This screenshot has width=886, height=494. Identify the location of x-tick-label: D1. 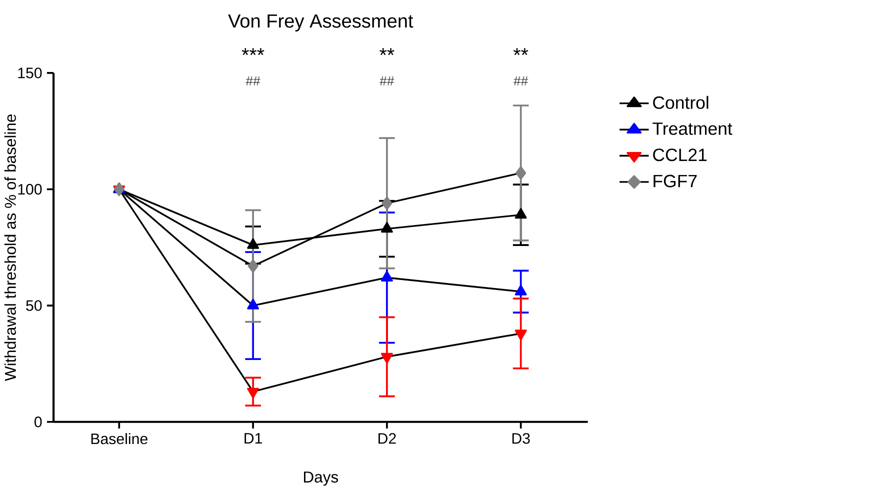
(253, 438).